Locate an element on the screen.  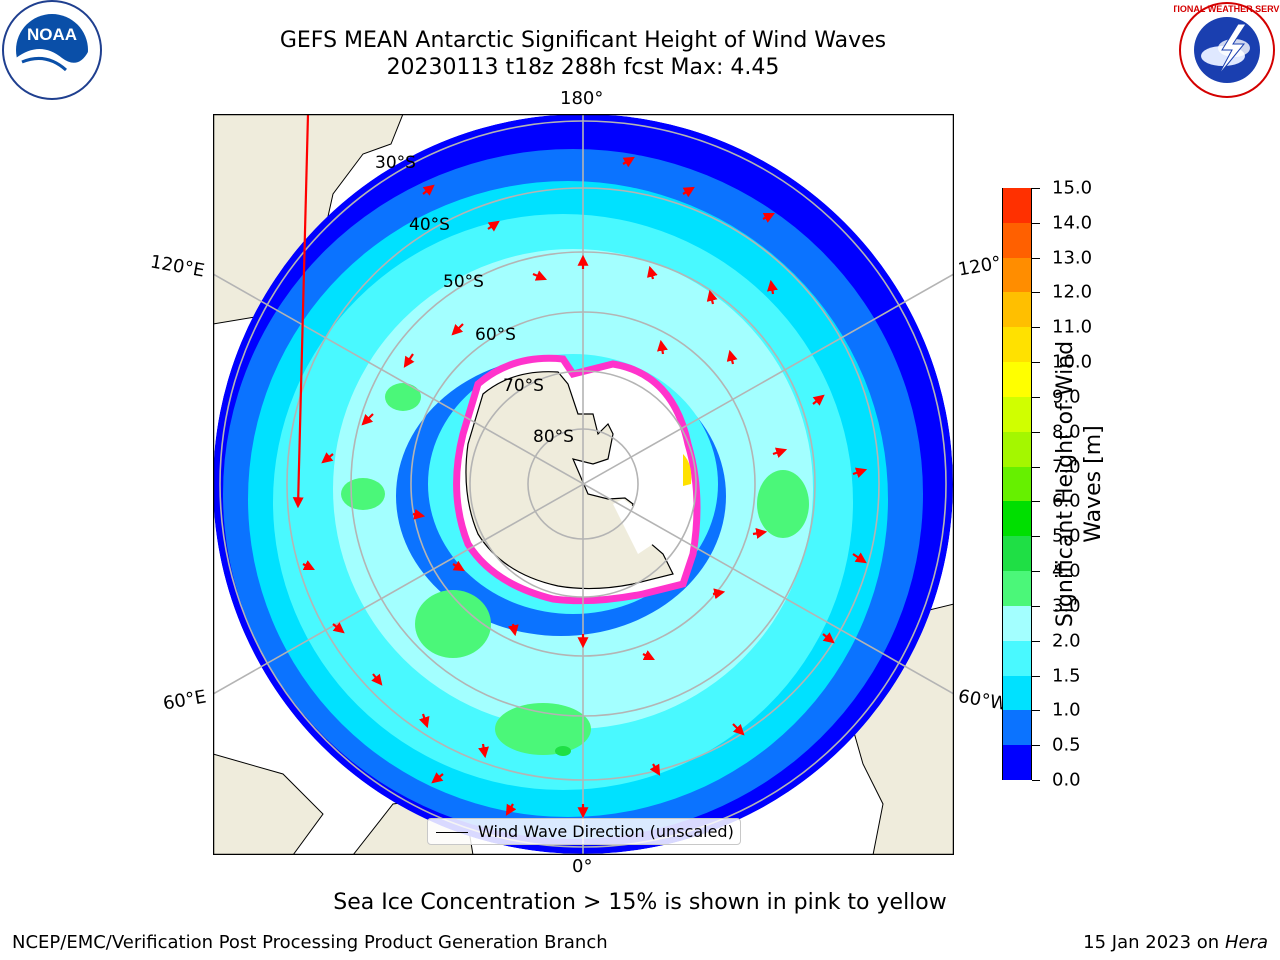
lat-label-80s: 80°S is located at coordinates (553, 437).